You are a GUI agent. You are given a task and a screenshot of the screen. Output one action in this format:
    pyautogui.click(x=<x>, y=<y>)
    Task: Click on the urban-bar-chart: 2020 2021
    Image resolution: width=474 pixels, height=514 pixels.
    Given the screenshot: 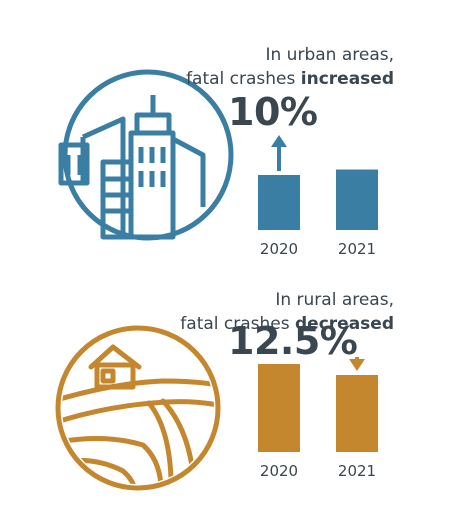 What is the action you would take?
    pyautogui.click(x=318, y=195)
    